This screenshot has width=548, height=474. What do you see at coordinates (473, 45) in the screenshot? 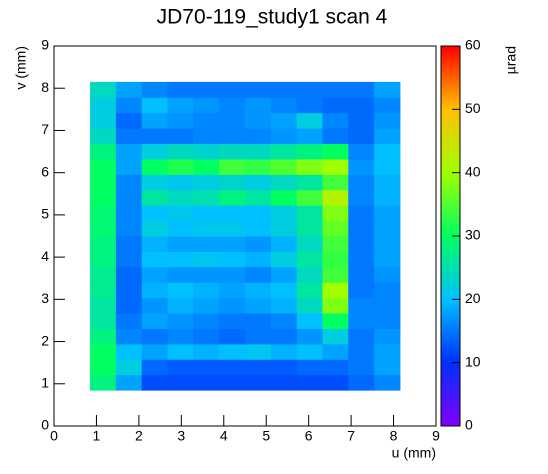
I see `colorbar-tick-label: 60` at bounding box center [473, 45].